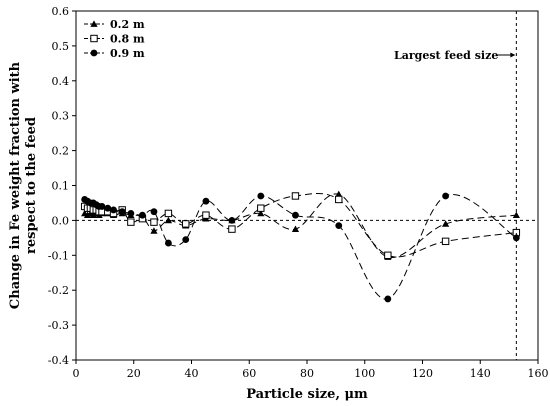  What do you see at coordinates (76, 373) in the screenshot?
I see `x-tick-label: 0` at bounding box center [76, 373].